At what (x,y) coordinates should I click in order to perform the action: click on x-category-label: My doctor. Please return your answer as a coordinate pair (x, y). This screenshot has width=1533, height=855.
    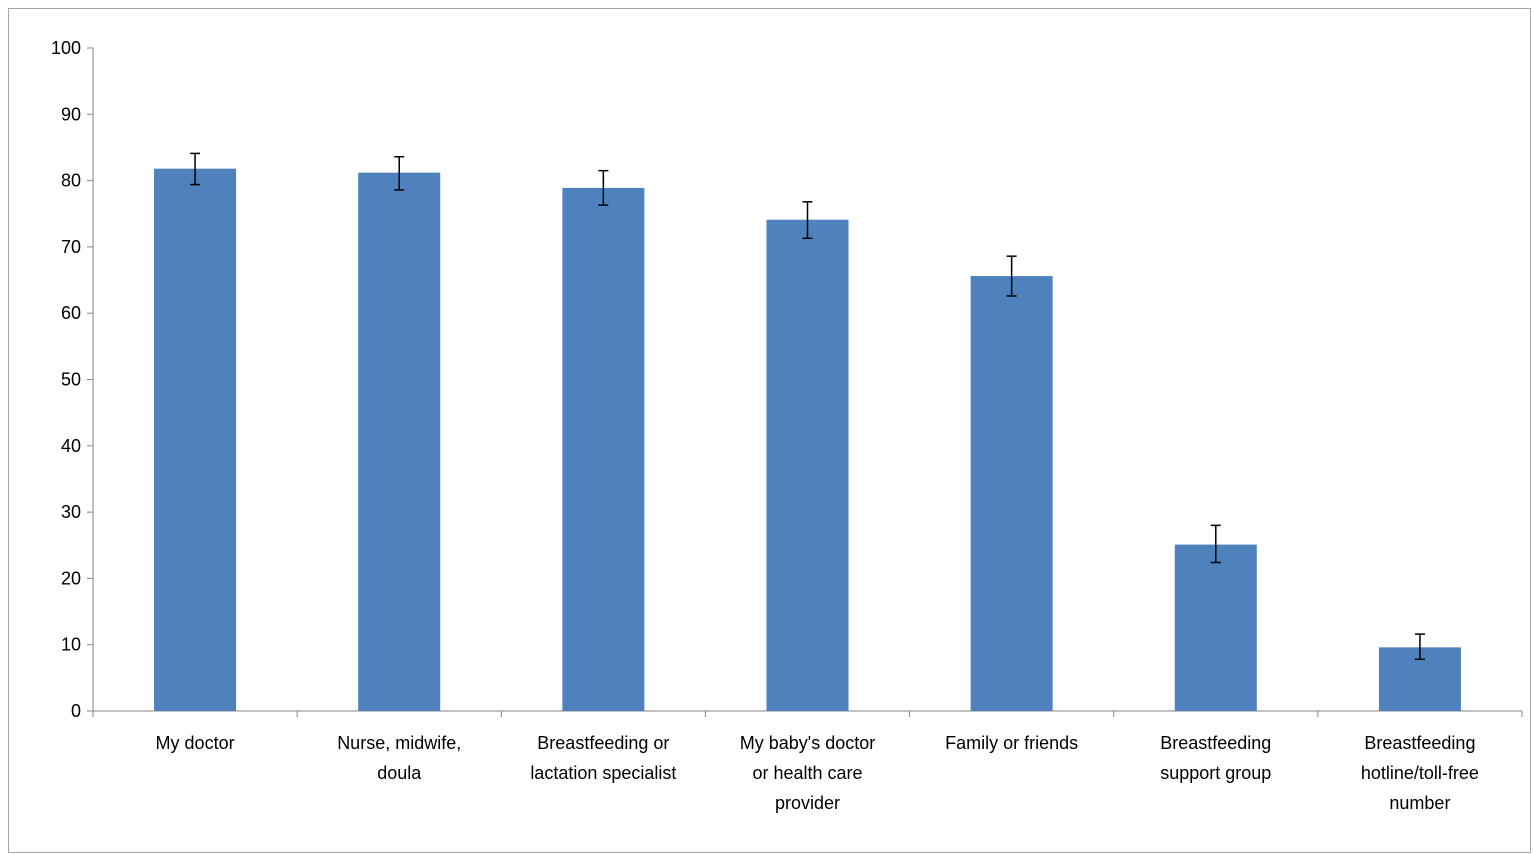
    Looking at the image, I should click on (195, 743).